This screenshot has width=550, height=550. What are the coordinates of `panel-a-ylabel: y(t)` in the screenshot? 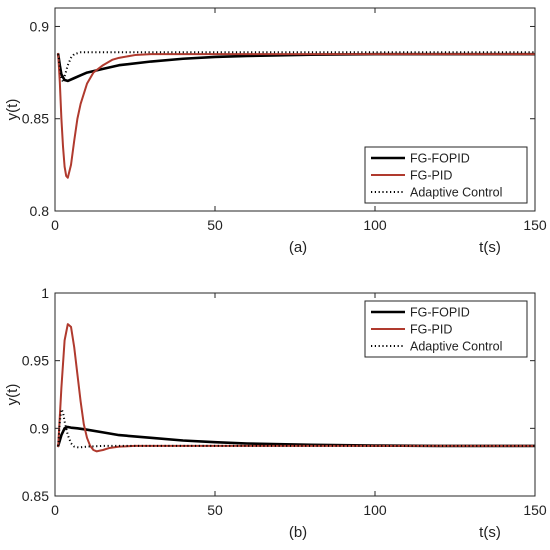 It's located at (12, 110).